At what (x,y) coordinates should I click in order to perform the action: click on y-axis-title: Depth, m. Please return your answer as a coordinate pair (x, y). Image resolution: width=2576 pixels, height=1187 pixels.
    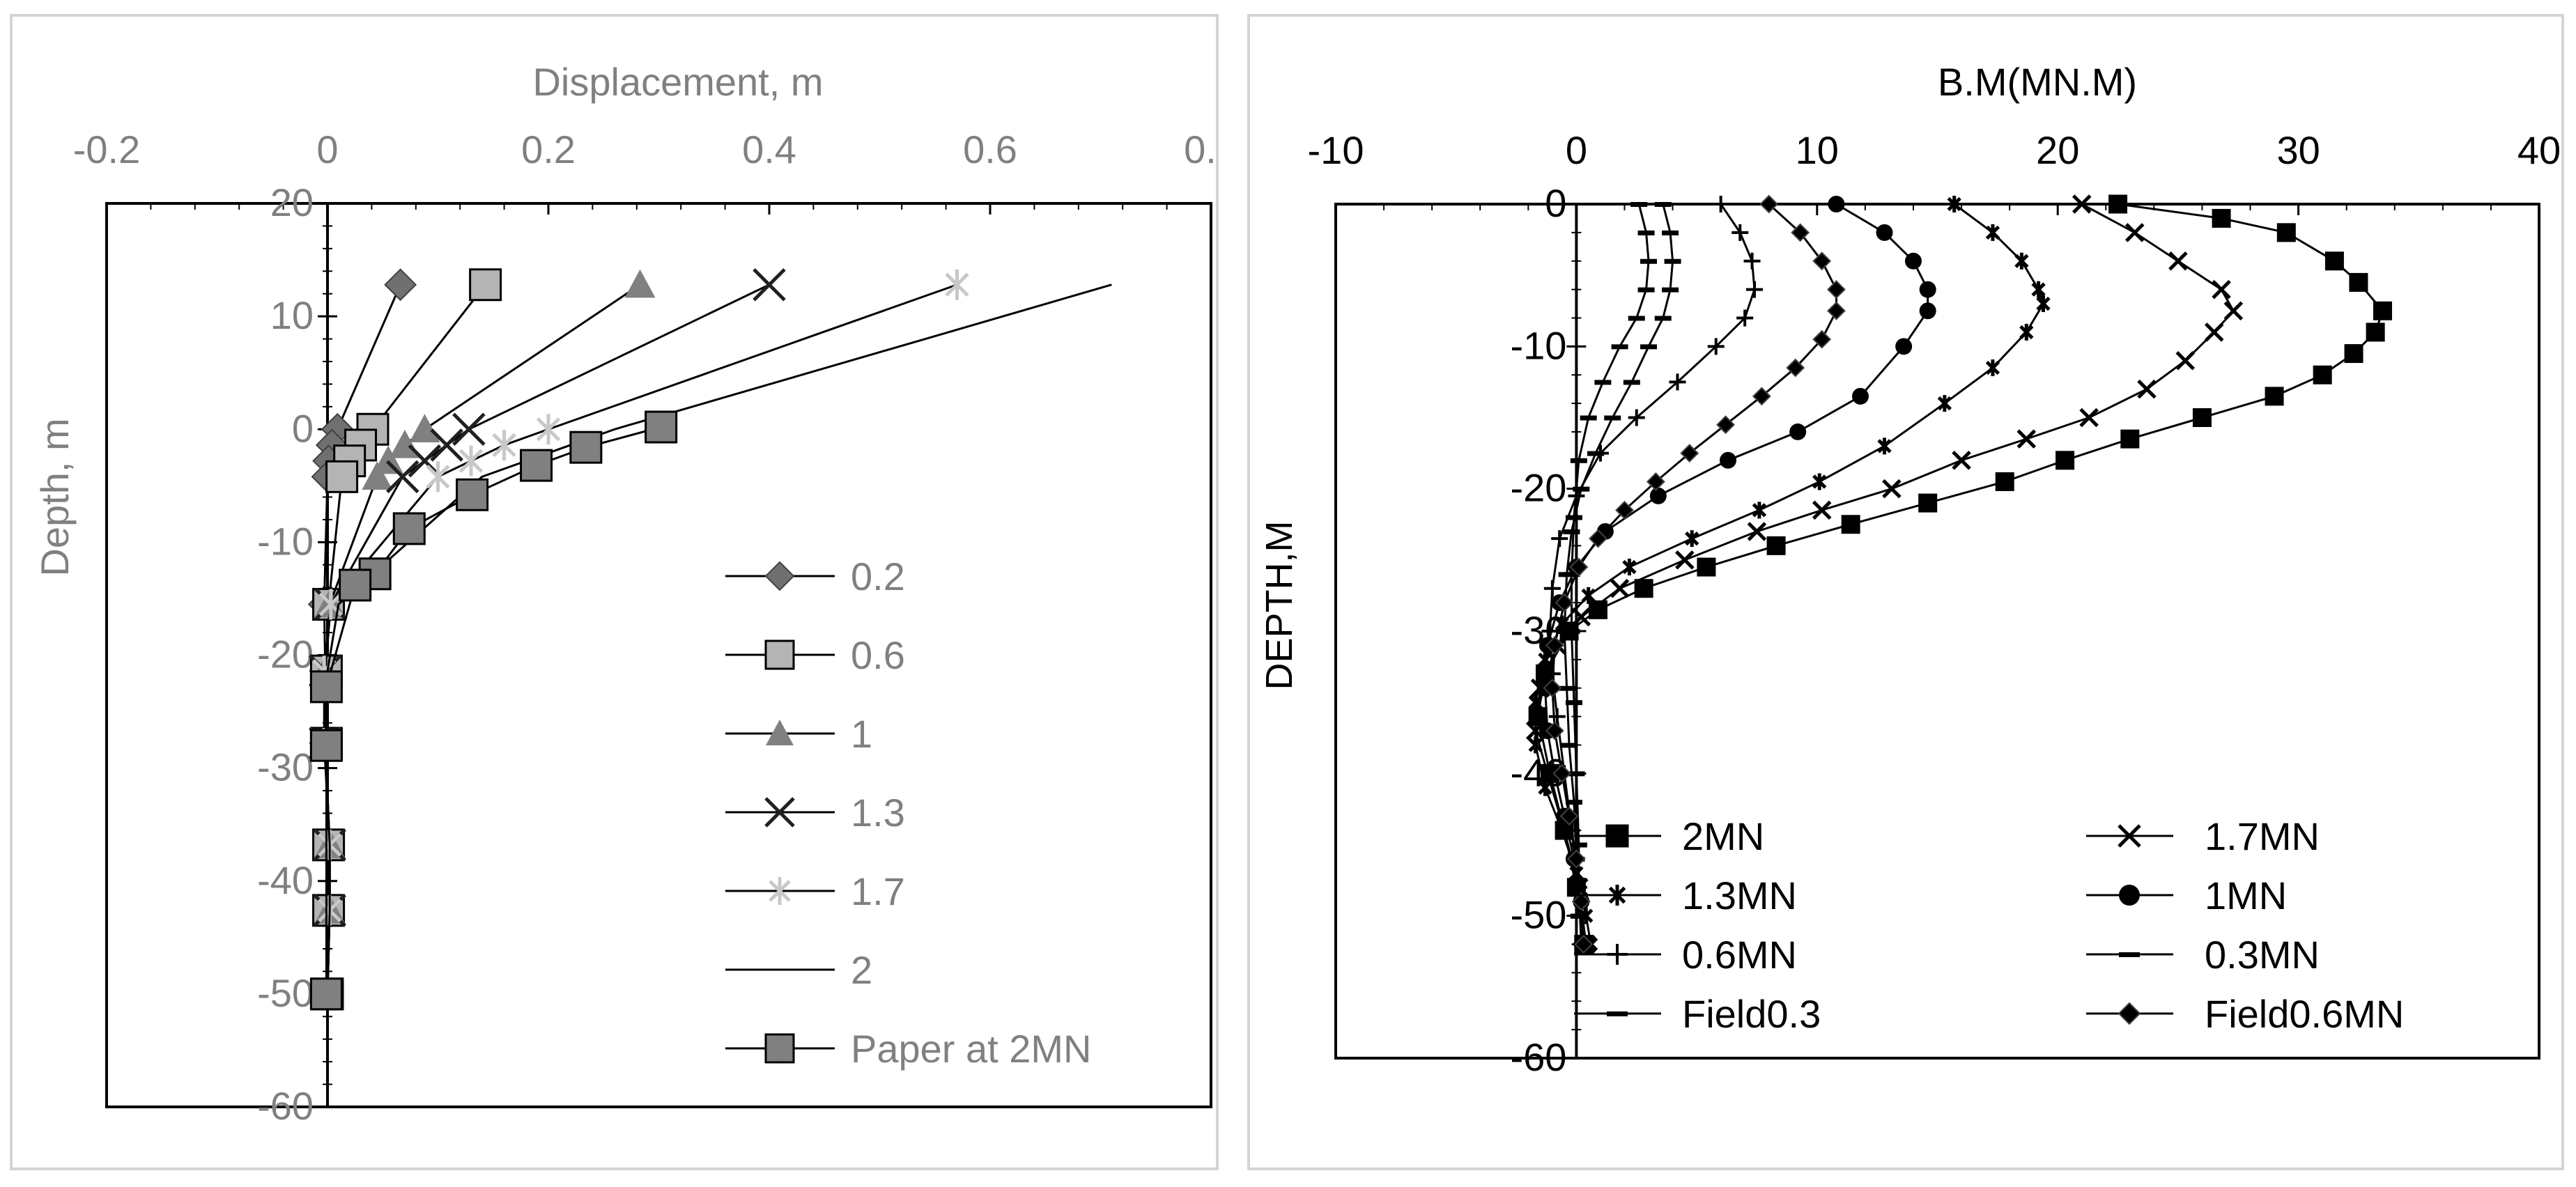
    Looking at the image, I should click on (55, 497).